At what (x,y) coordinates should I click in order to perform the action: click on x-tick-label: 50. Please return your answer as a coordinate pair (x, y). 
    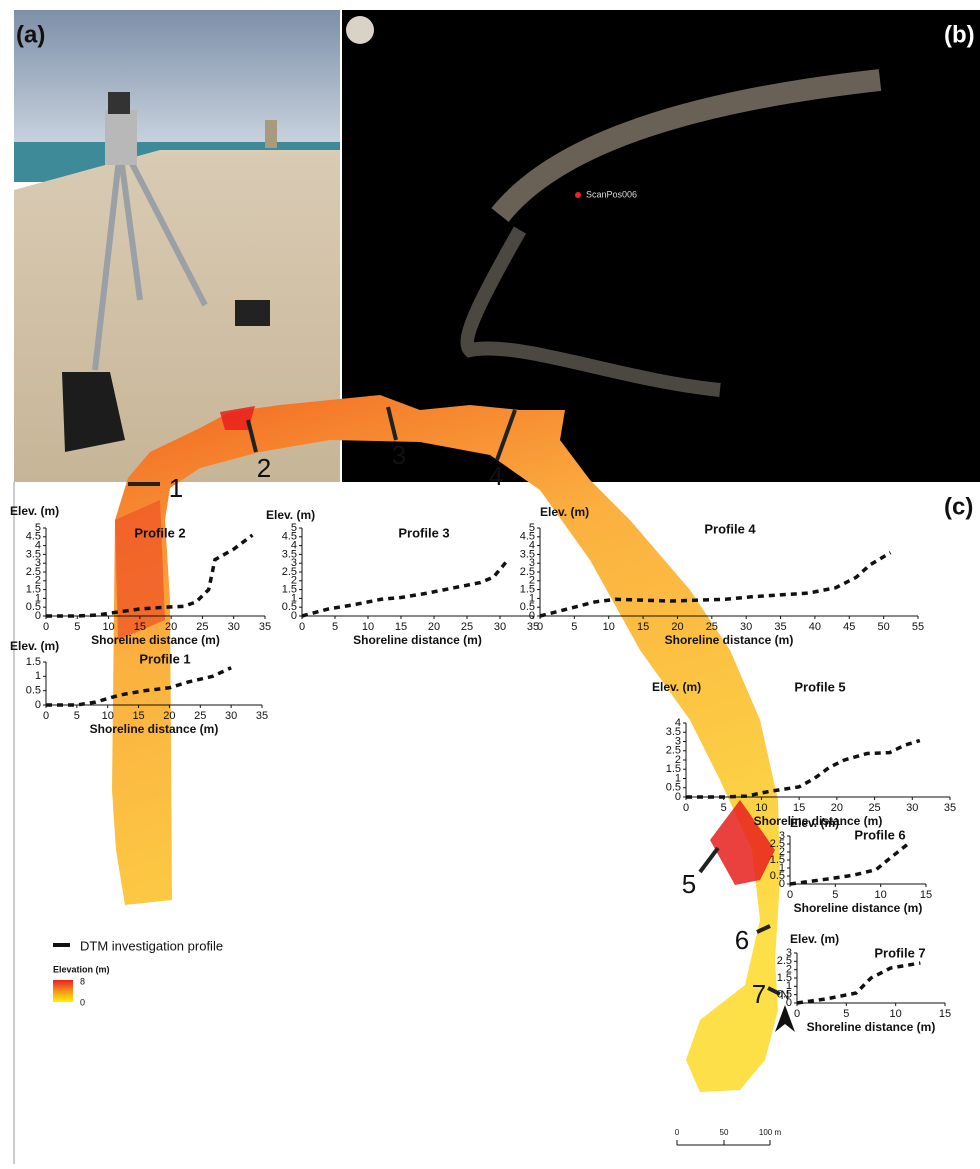
    Looking at the image, I should click on (884, 627).